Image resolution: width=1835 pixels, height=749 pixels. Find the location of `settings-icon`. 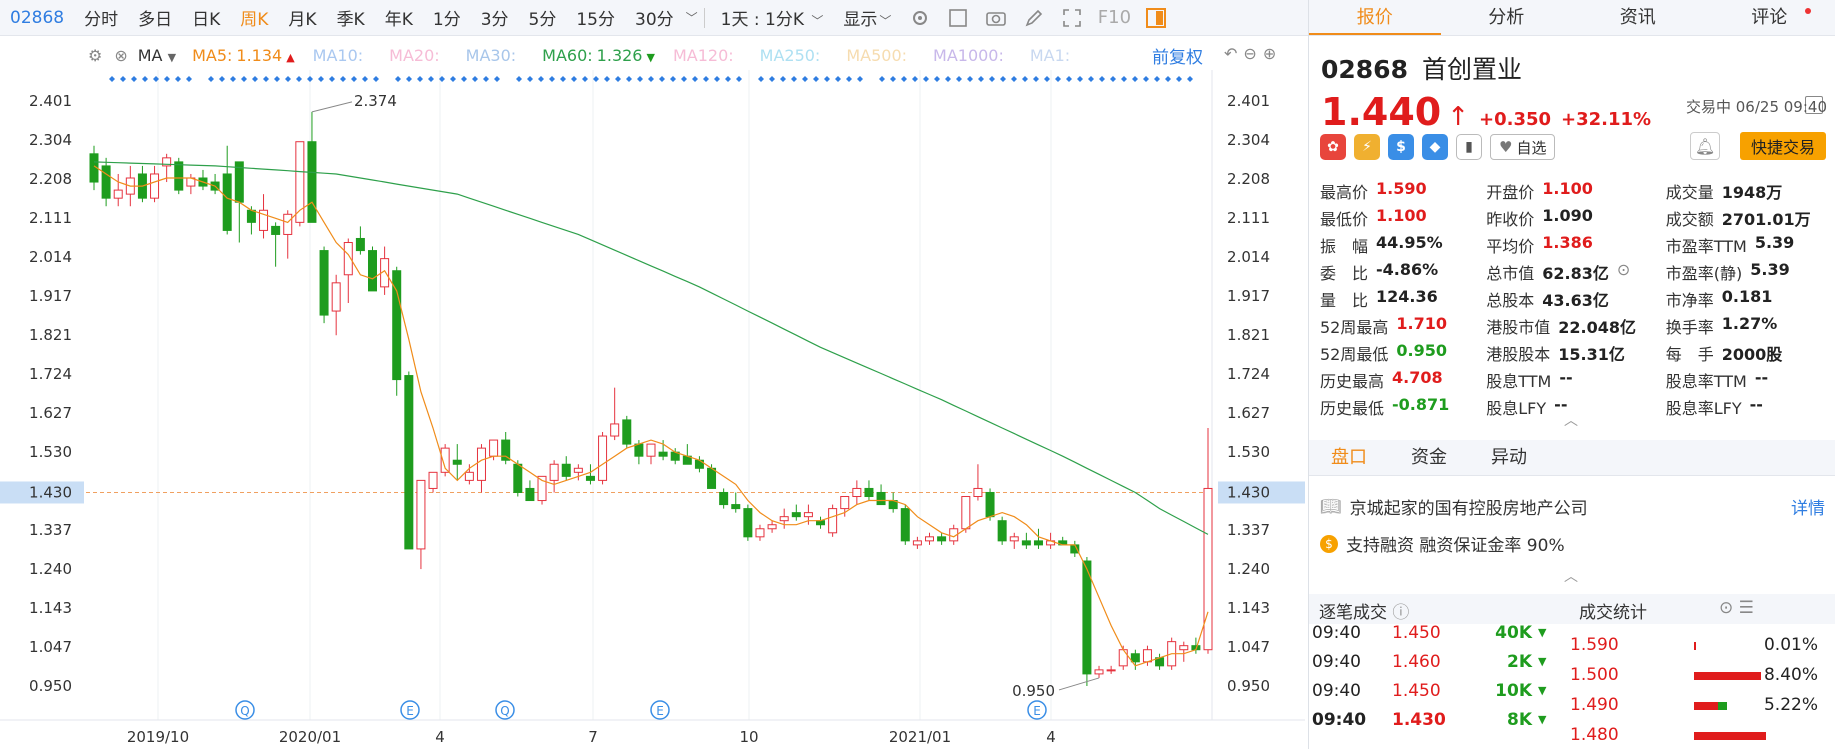

settings-icon is located at coordinates (920, 18).